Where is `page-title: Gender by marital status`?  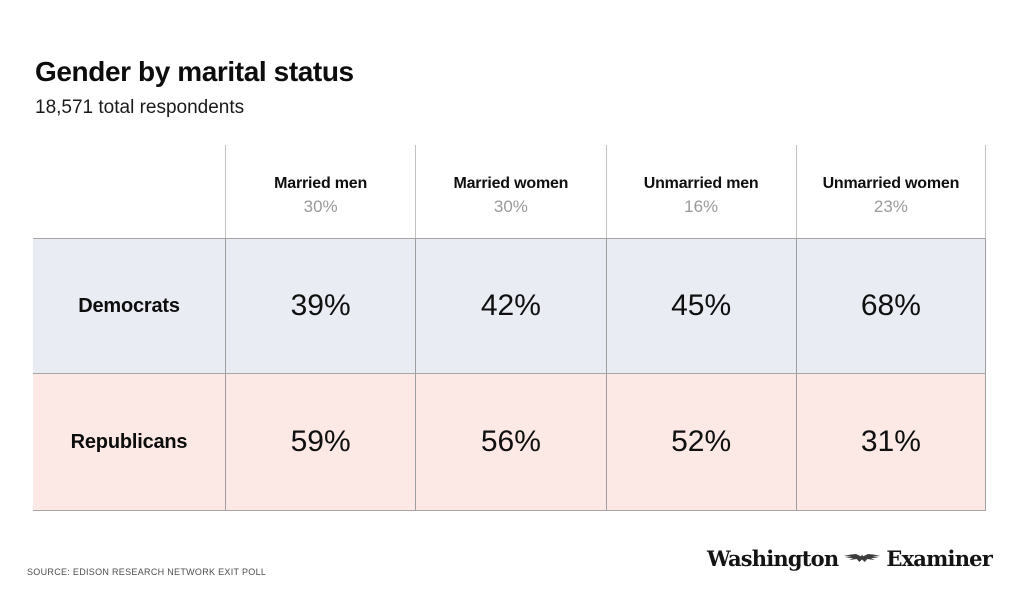 page-title: Gender by marital status is located at coordinates (194, 71).